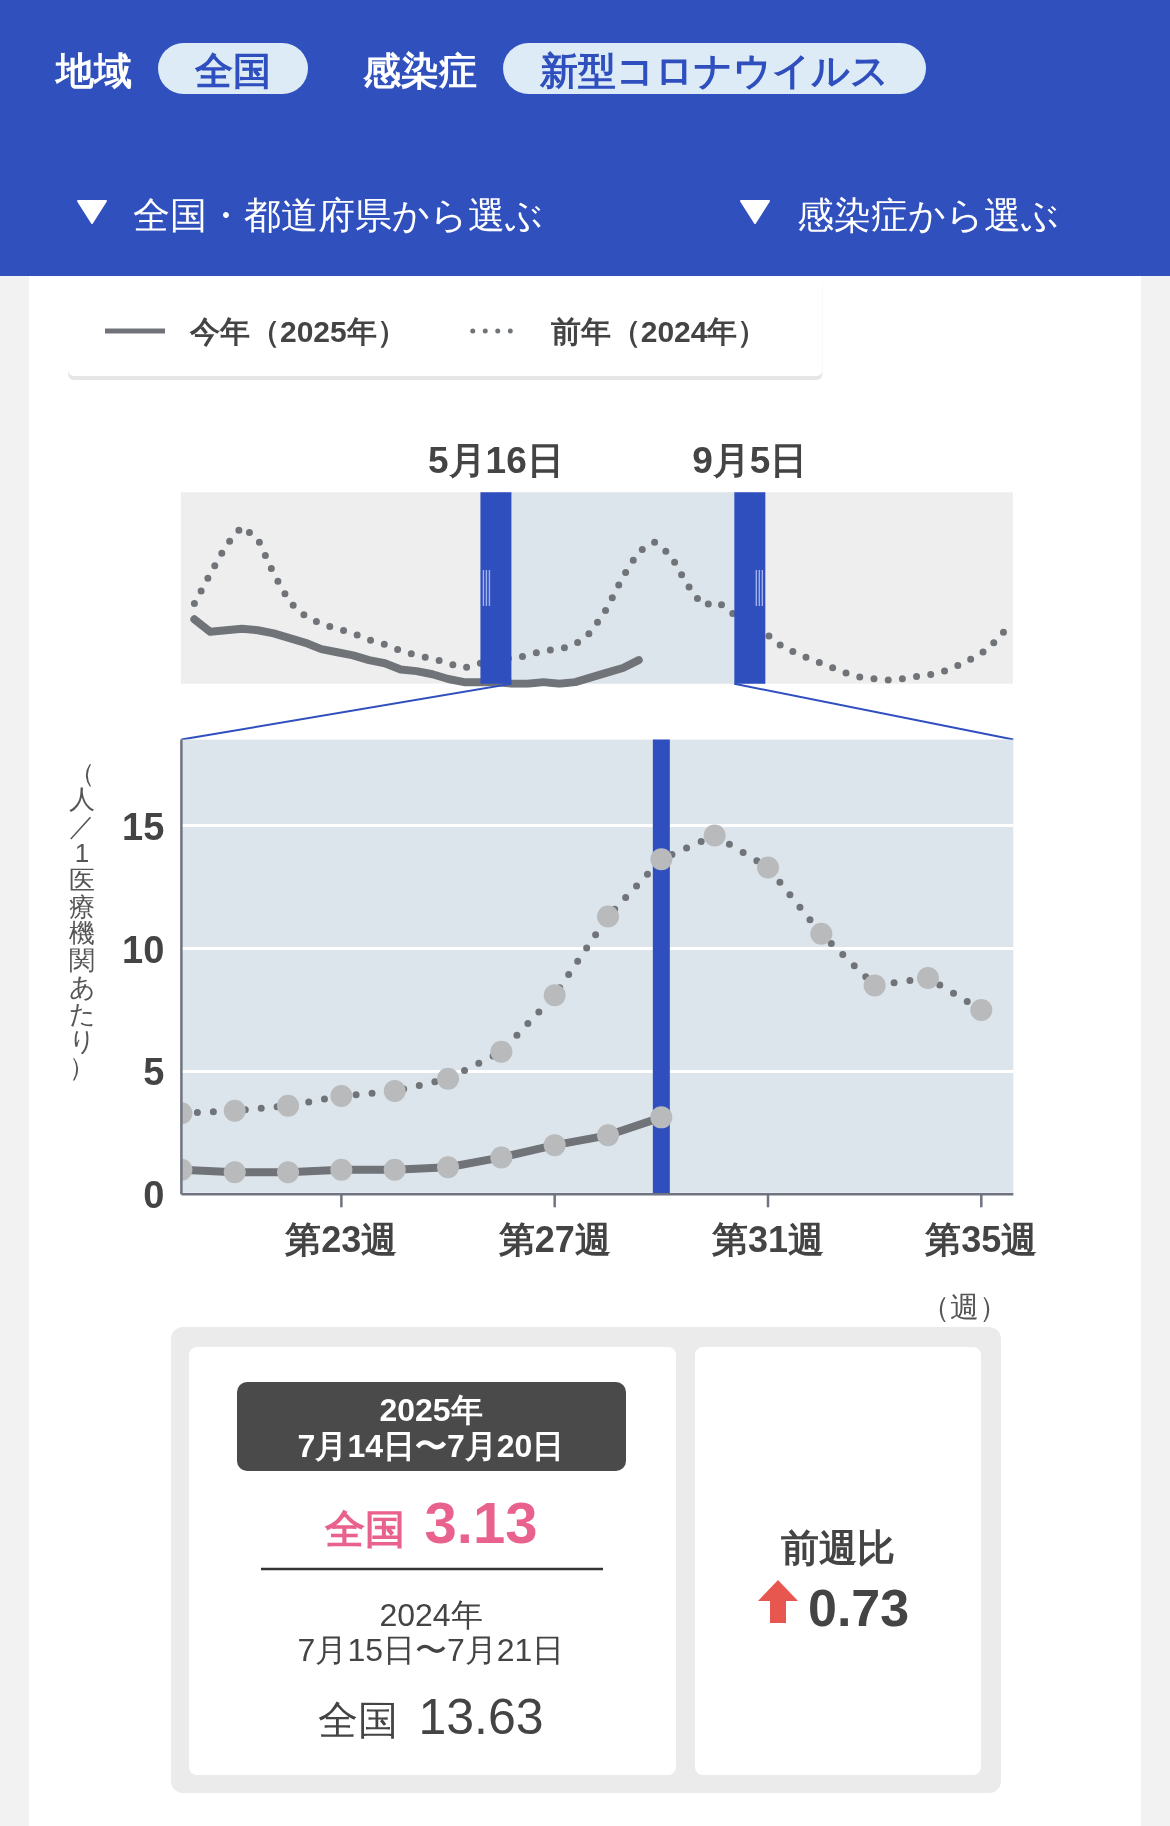 The image size is (1170, 1826). What do you see at coordinates (143, 949) in the screenshot?
I see `y-tick-label: 10` at bounding box center [143, 949].